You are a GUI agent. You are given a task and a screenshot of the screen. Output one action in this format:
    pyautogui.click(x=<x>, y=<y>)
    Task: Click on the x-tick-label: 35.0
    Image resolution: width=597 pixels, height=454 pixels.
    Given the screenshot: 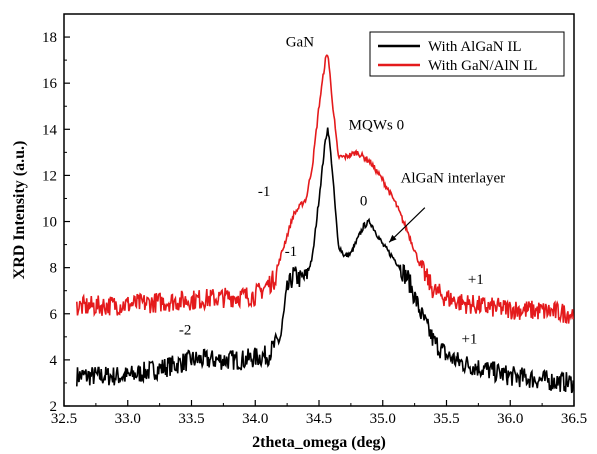 What is the action you would take?
    pyautogui.click(x=383, y=419)
    